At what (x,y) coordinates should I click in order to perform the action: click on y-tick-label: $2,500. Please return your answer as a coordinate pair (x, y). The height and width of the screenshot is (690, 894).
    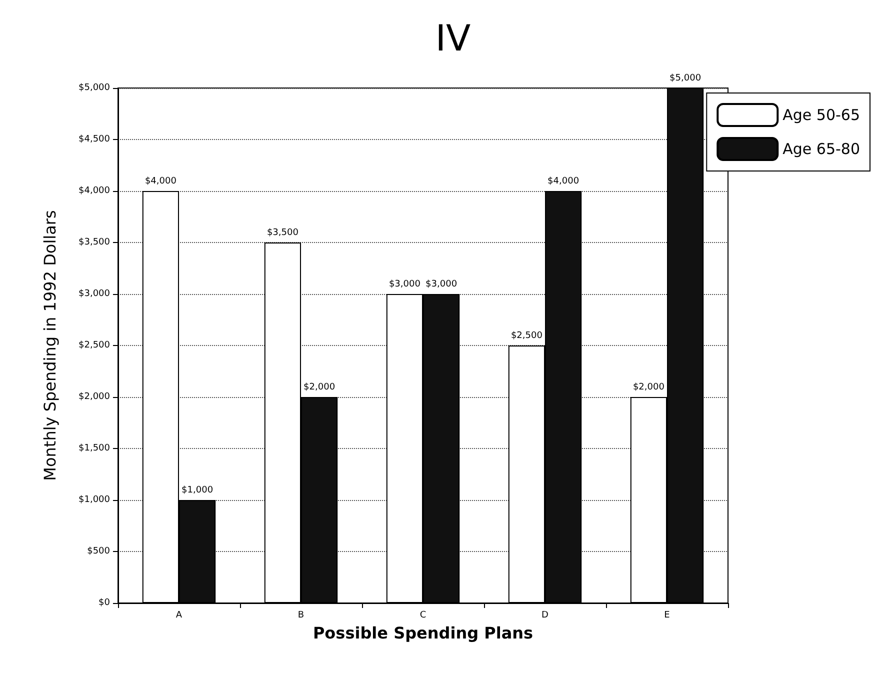
    Looking at the image, I should click on (94, 345).